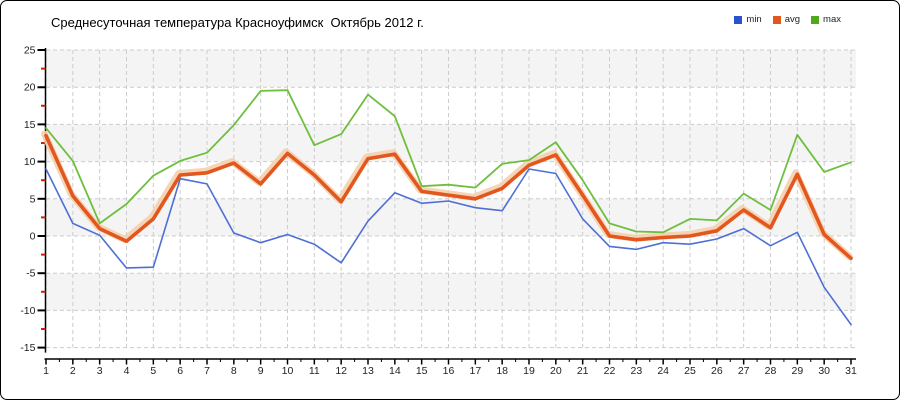 The width and height of the screenshot is (900, 400). What do you see at coordinates (368, 371) in the screenshot?
I see `x-axis-tick-label: 13` at bounding box center [368, 371].